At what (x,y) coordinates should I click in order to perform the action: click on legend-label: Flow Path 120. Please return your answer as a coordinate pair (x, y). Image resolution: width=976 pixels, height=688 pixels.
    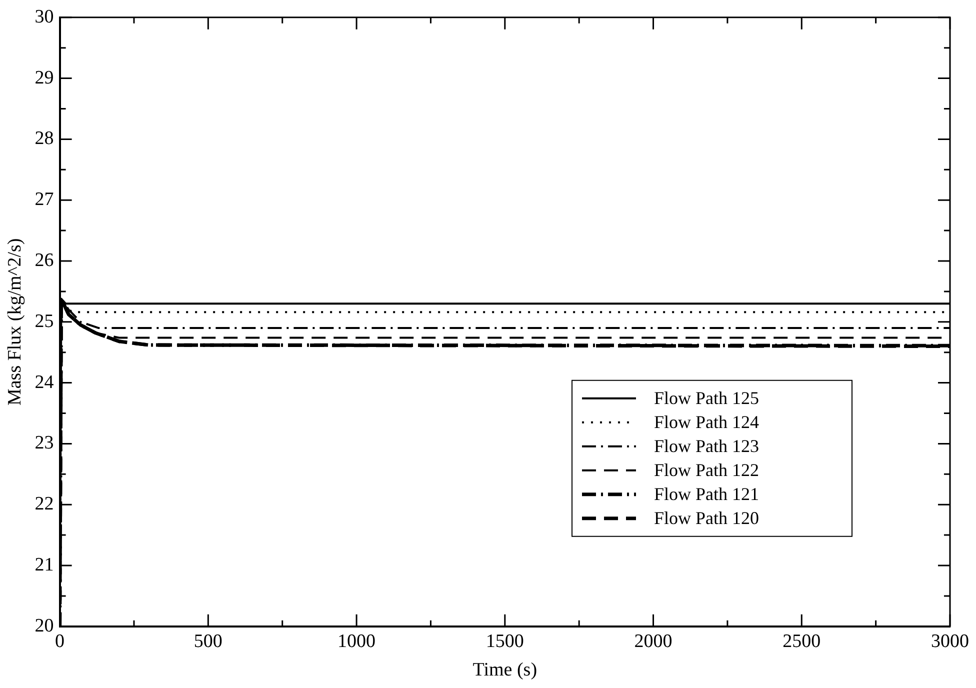
    Looking at the image, I should click on (707, 518).